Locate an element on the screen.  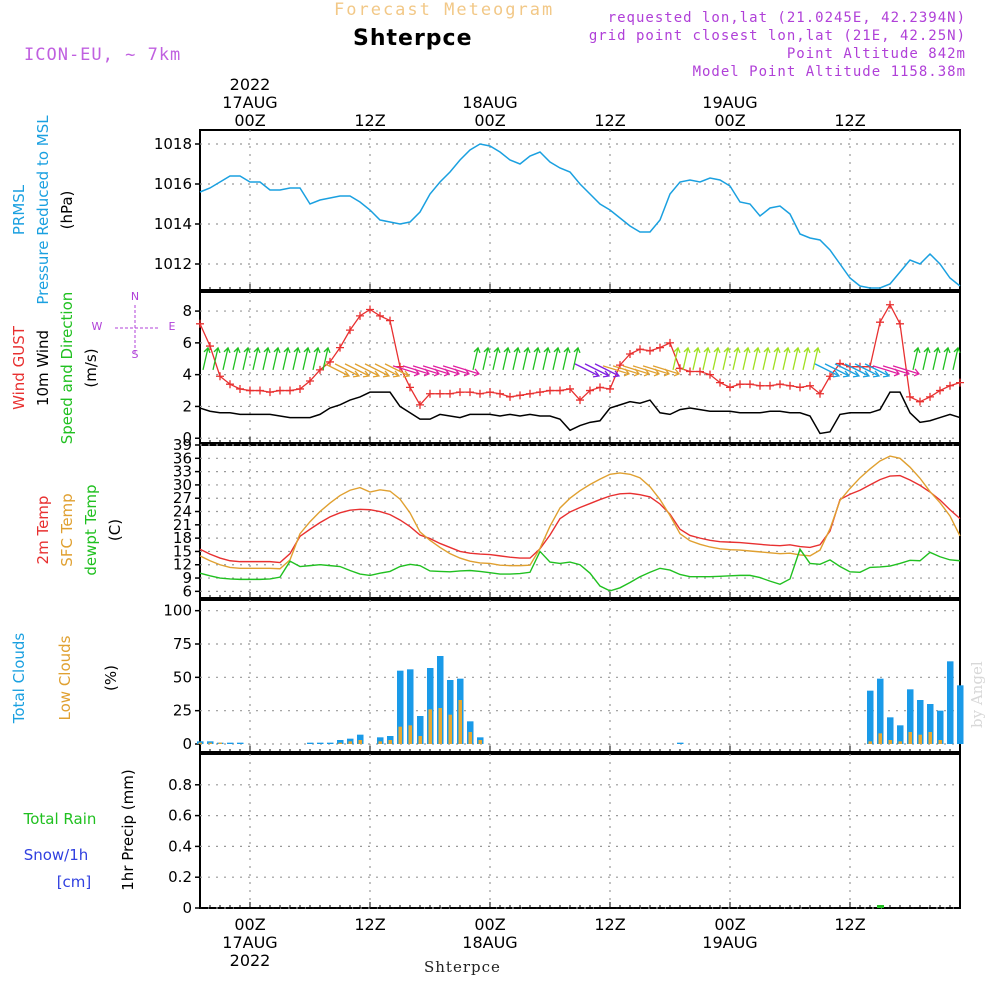
compass-e: E is located at coordinates (172, 326).